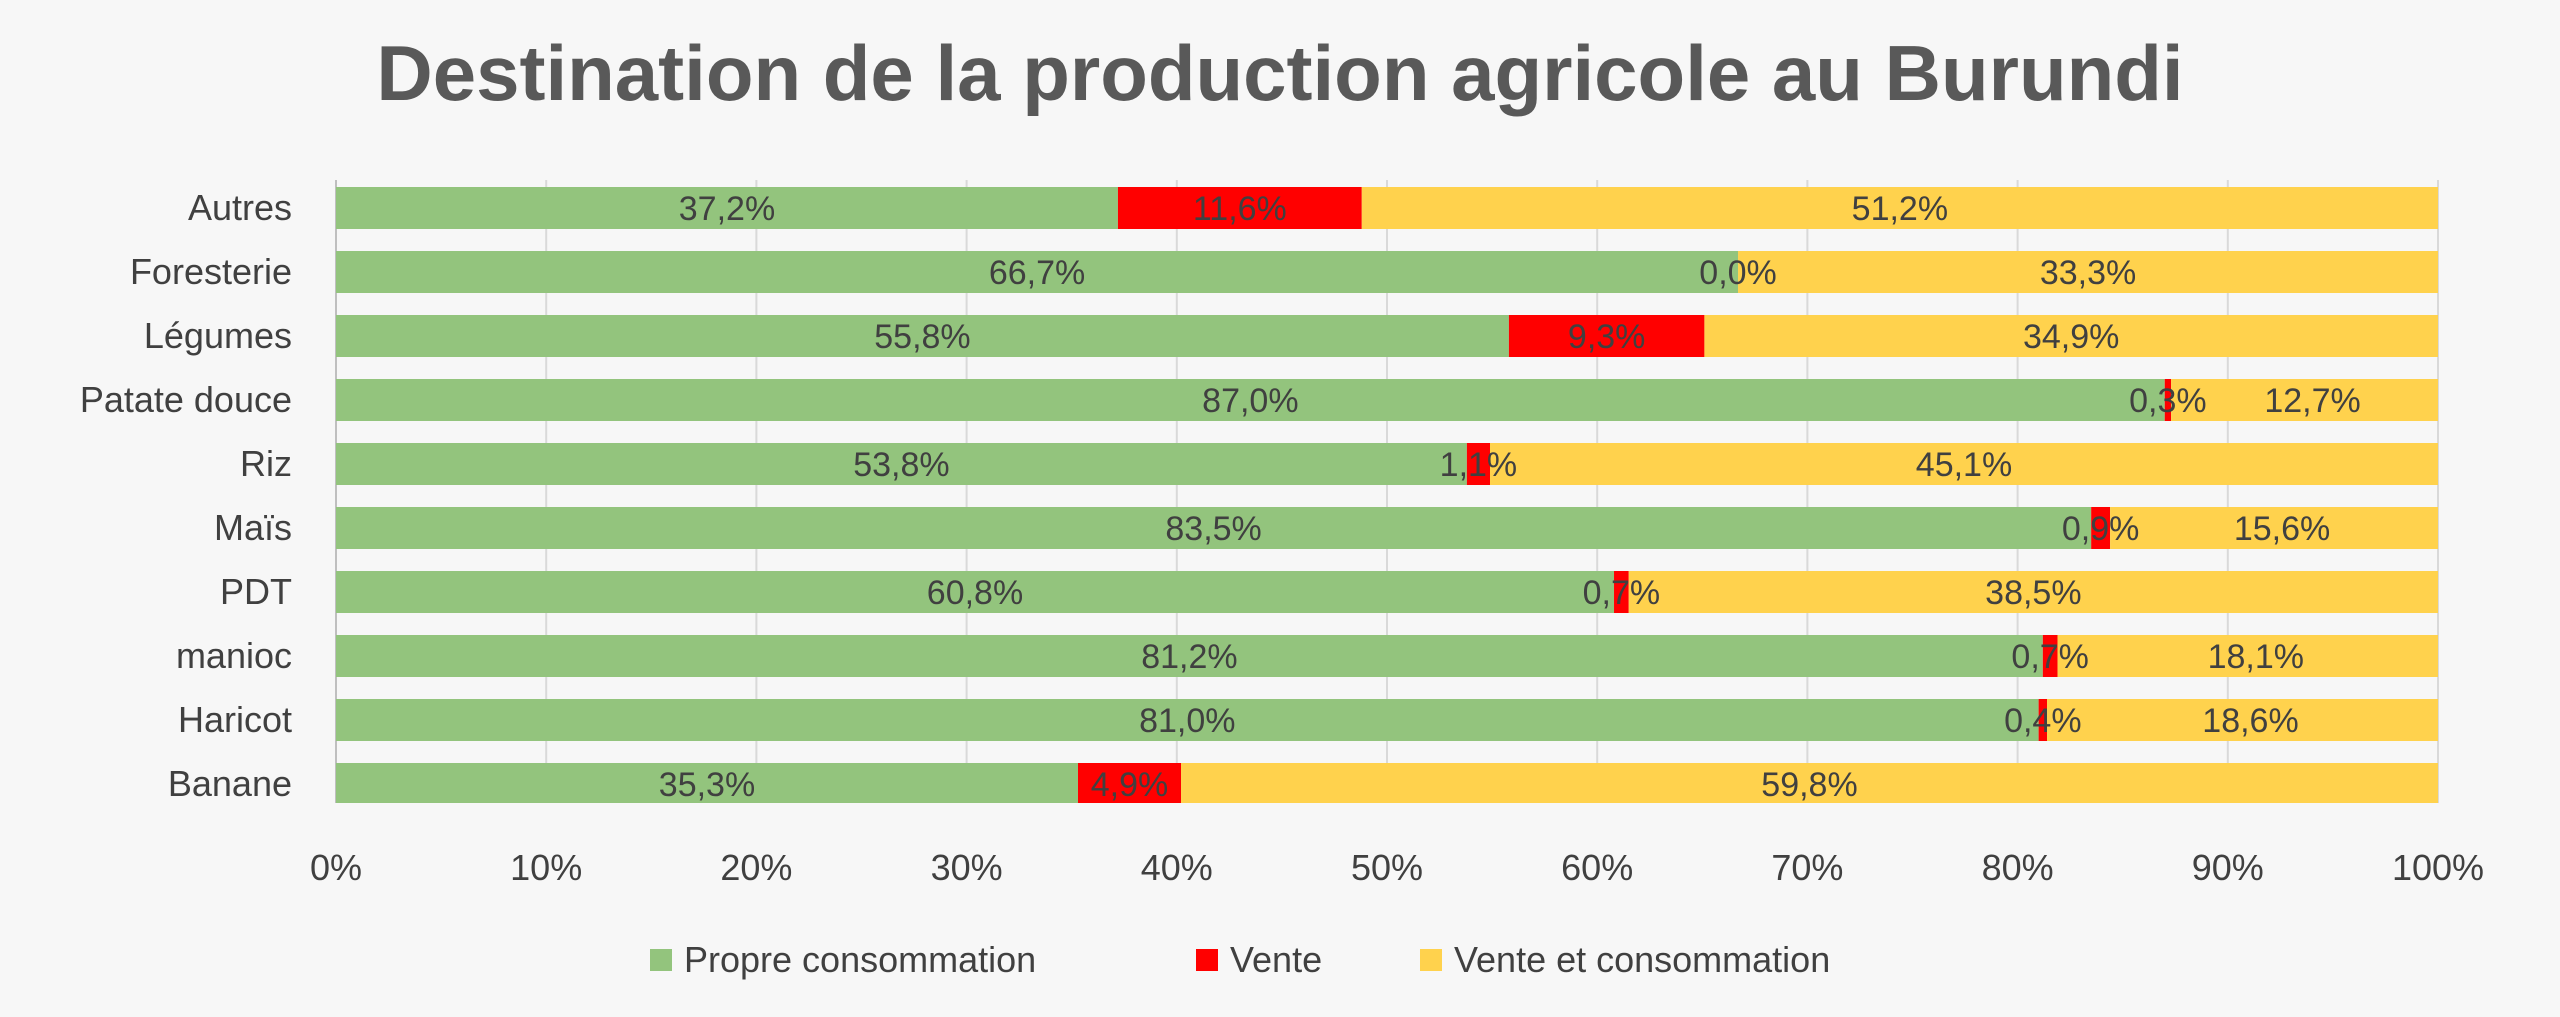 This screenshot has width=2560, height=1017. I want to click on bar-data-label: 66,7%, so click(1037, 273).